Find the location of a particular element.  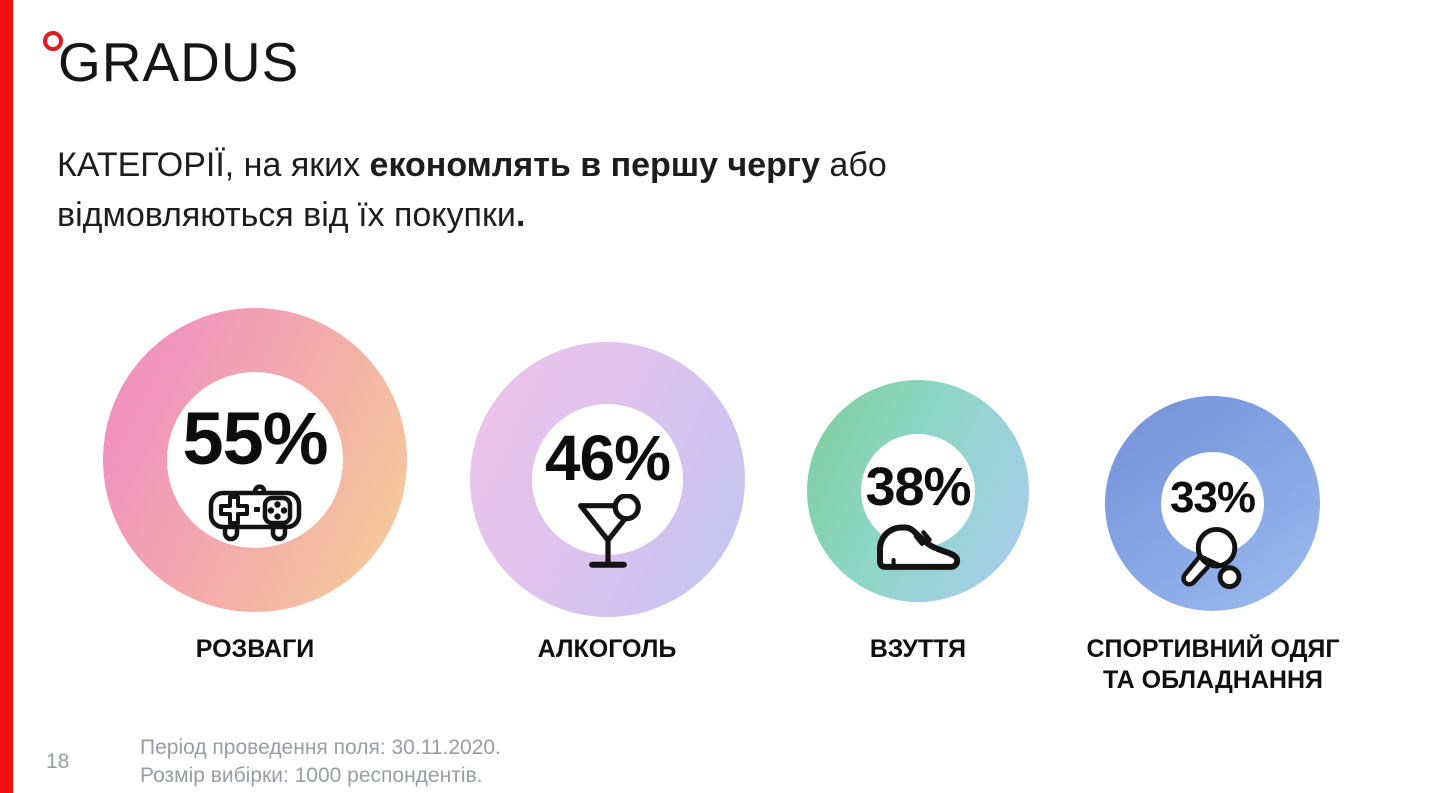

donut-sportswear-center: 33% is located at coordinates (1212, 521).